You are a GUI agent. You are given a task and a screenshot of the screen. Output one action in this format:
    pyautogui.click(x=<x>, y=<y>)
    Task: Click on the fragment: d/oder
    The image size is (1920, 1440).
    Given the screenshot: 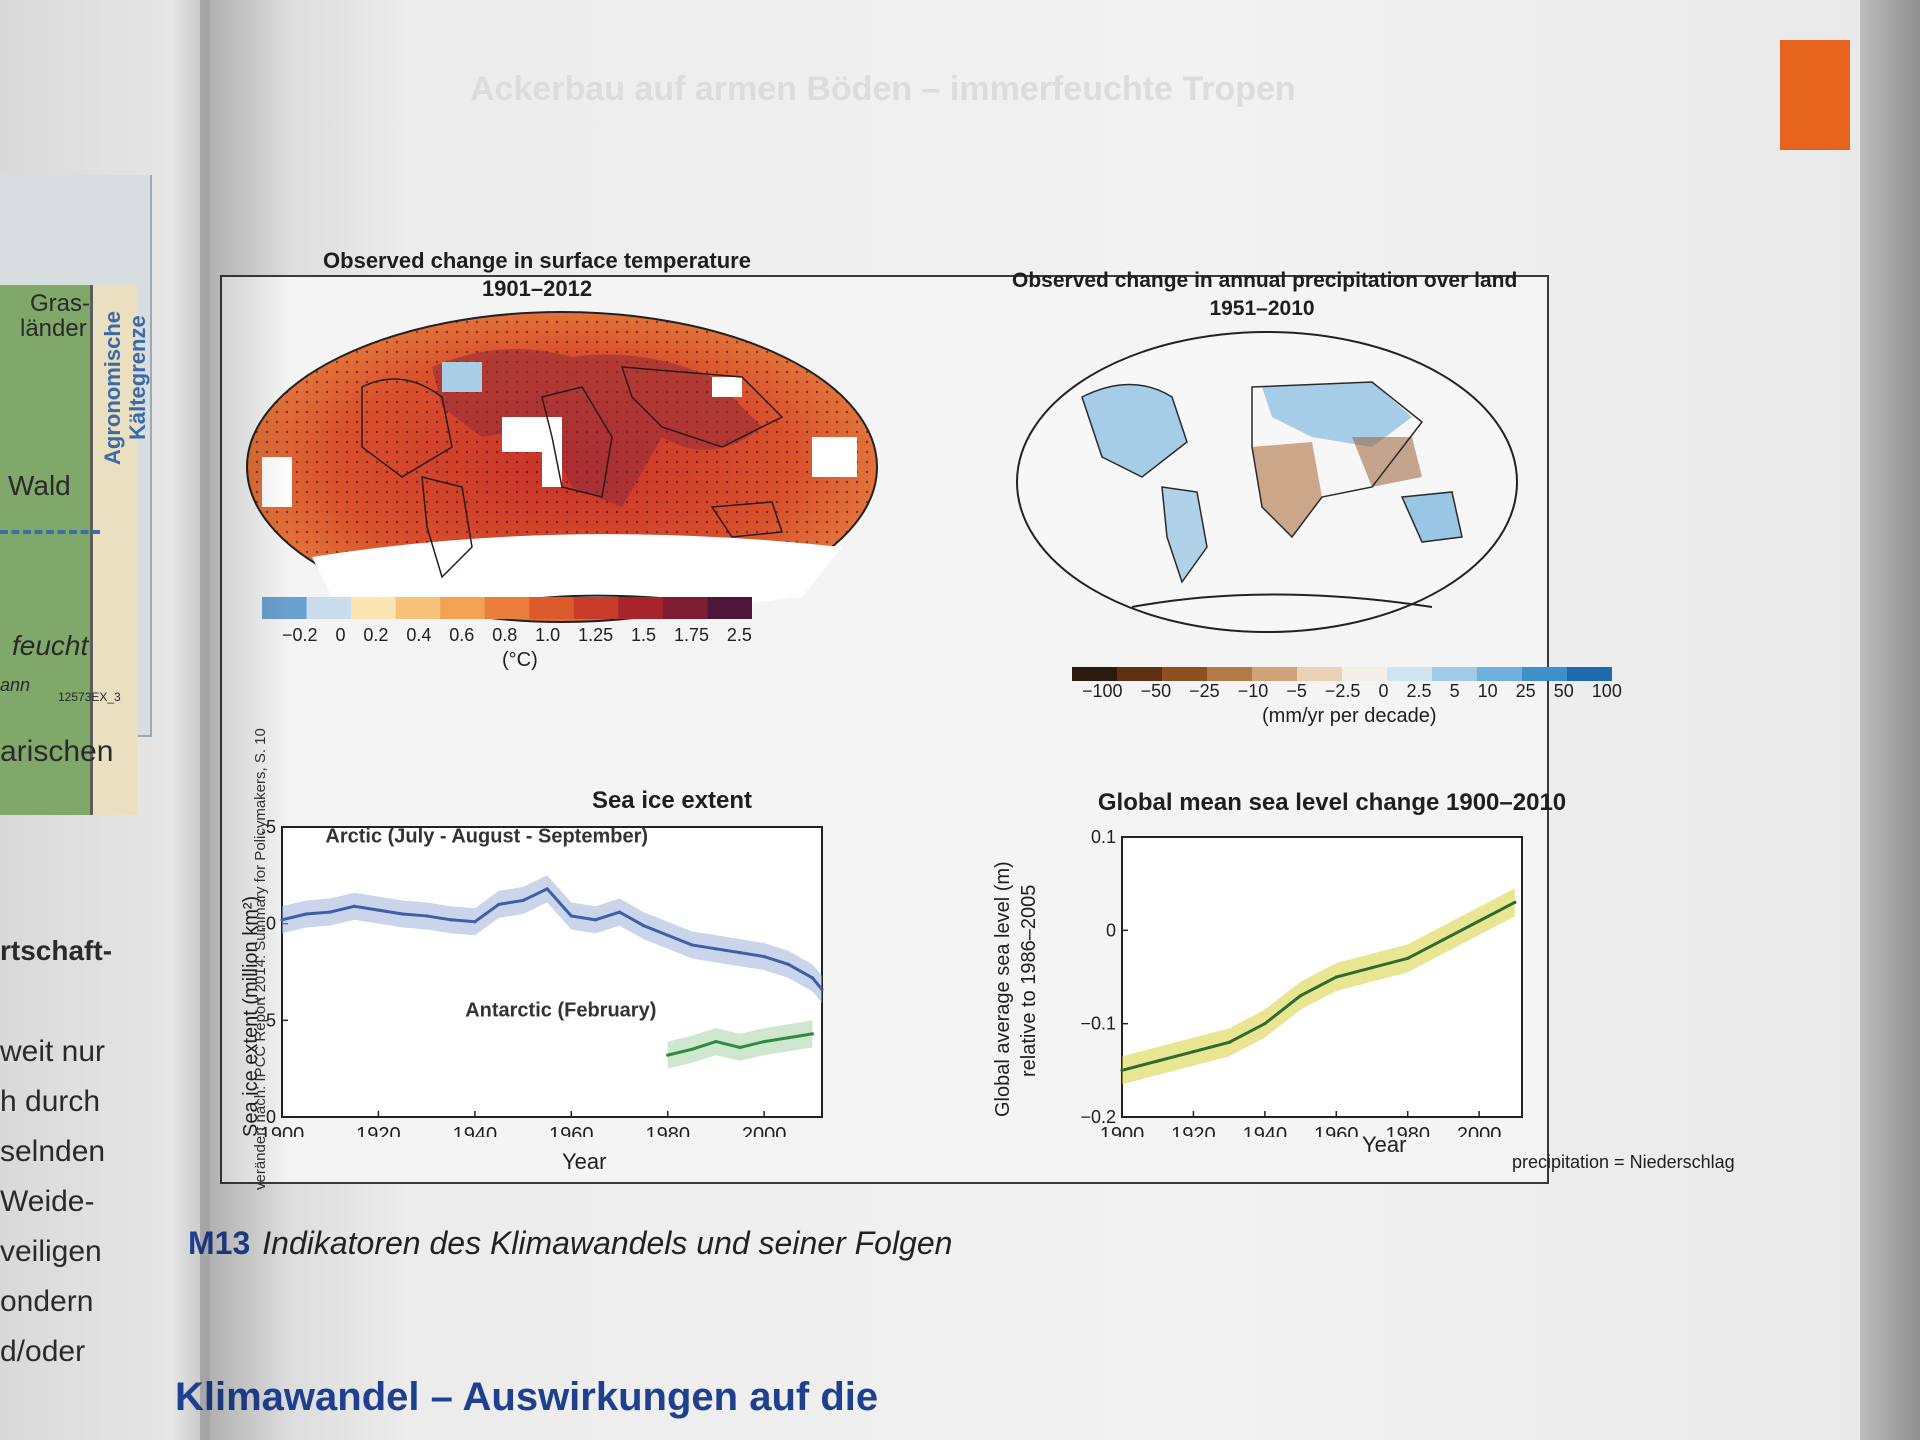 What is the action you would take?
    pyautogui.click(x=43, y=1351)
    